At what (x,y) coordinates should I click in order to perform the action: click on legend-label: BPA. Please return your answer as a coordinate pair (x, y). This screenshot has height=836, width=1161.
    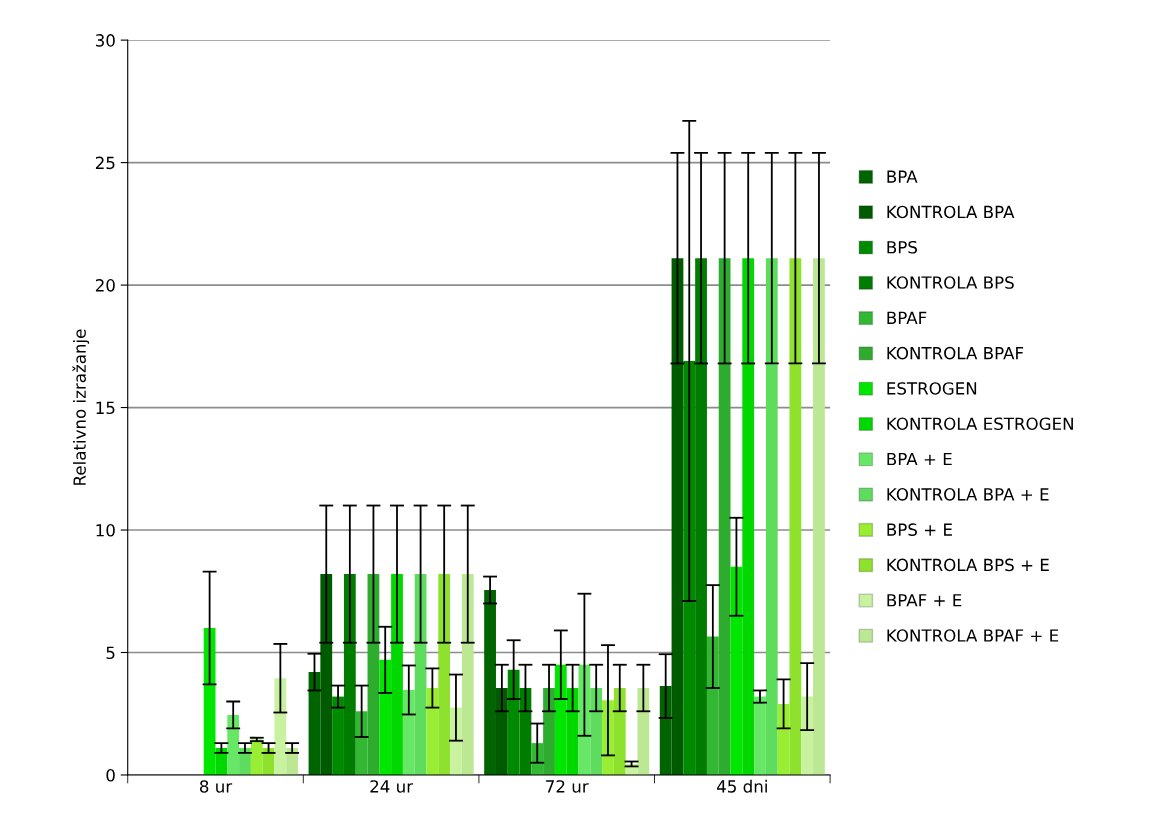
    Looking at the image, I should click on (902, 176).